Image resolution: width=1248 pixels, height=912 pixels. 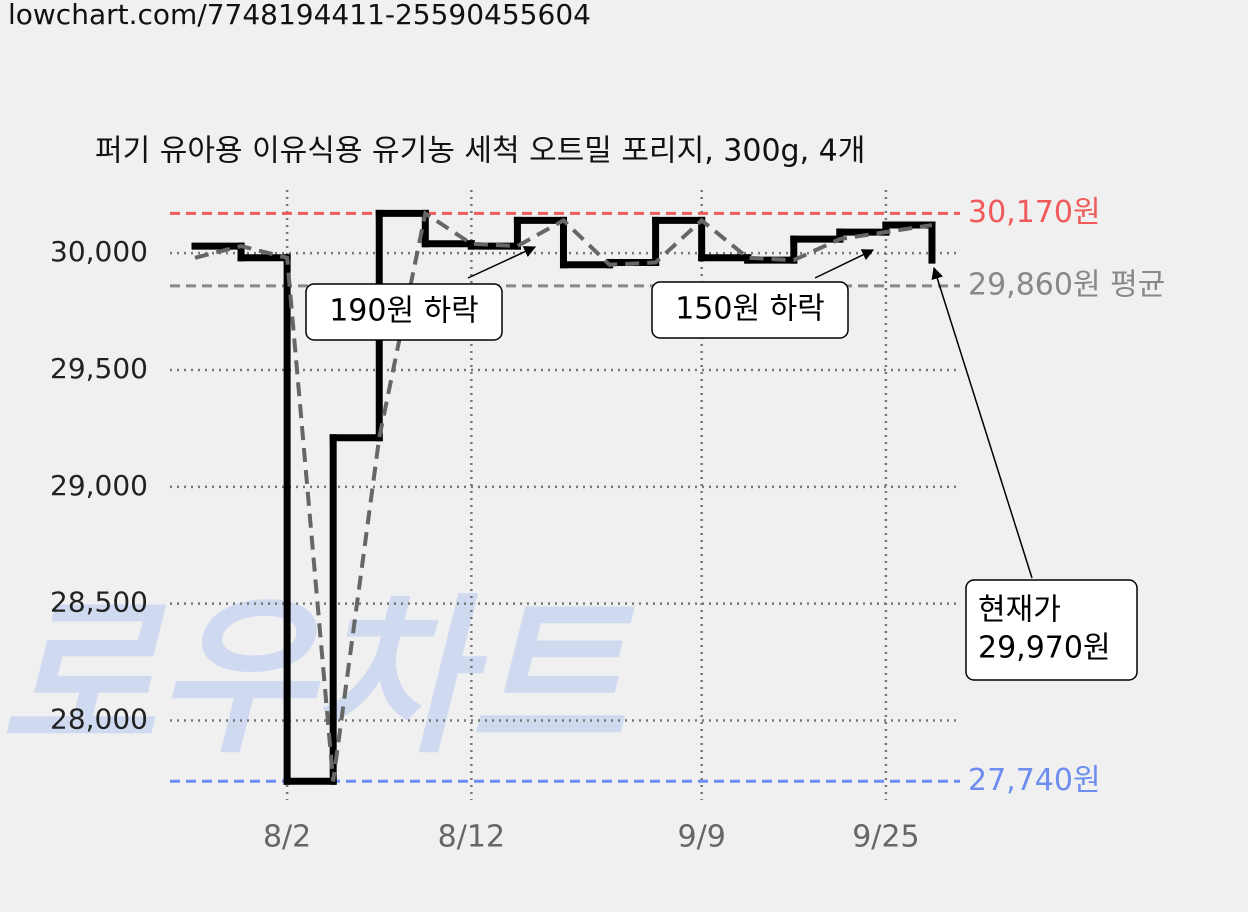 I want to click on x-tick-label: 8/12, so click(x=471, y=837).